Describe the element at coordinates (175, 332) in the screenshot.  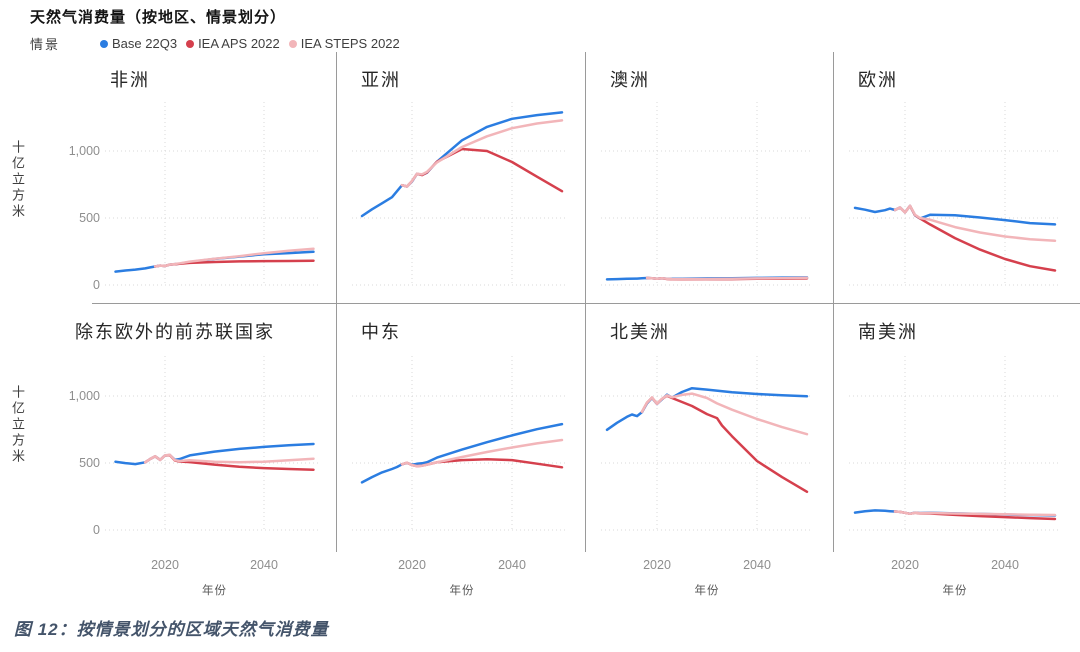
I see `facet-title: 除东欧外的前苏联国家` at that location.